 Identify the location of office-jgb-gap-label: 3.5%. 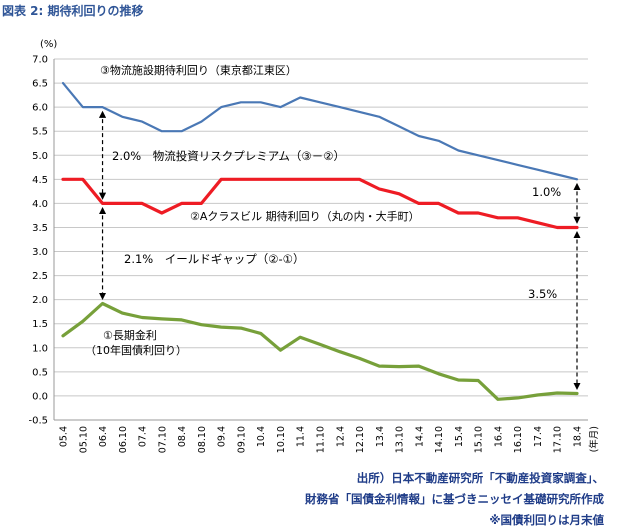
(542, 294).